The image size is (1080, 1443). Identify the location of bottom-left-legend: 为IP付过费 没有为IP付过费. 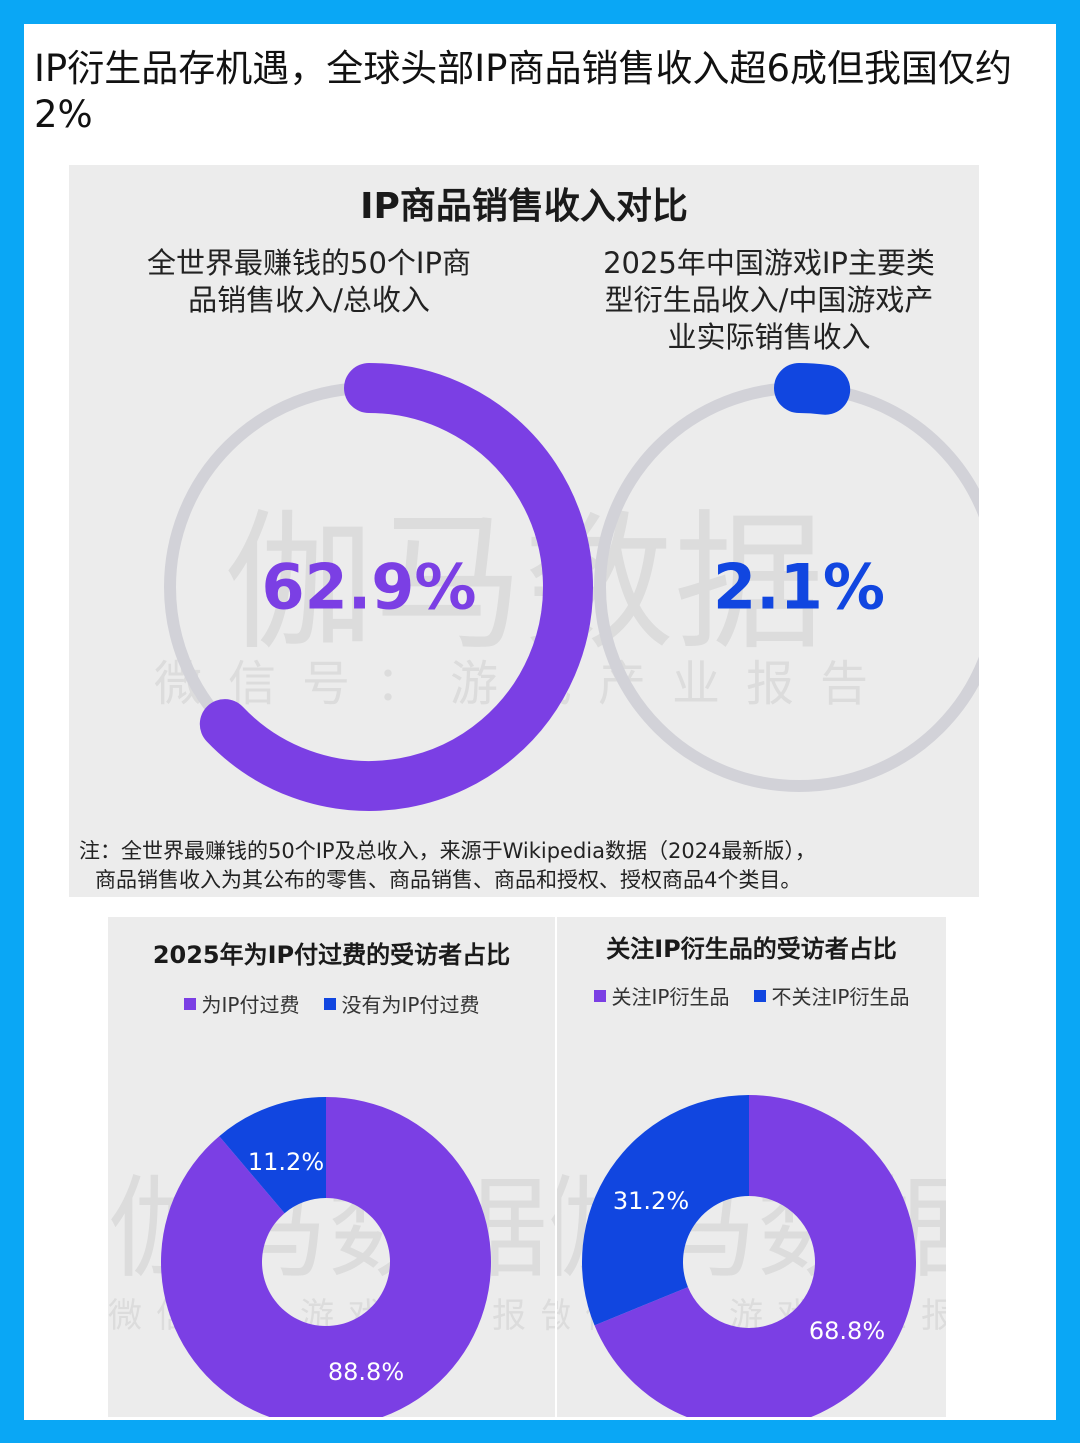
(331, 1003).